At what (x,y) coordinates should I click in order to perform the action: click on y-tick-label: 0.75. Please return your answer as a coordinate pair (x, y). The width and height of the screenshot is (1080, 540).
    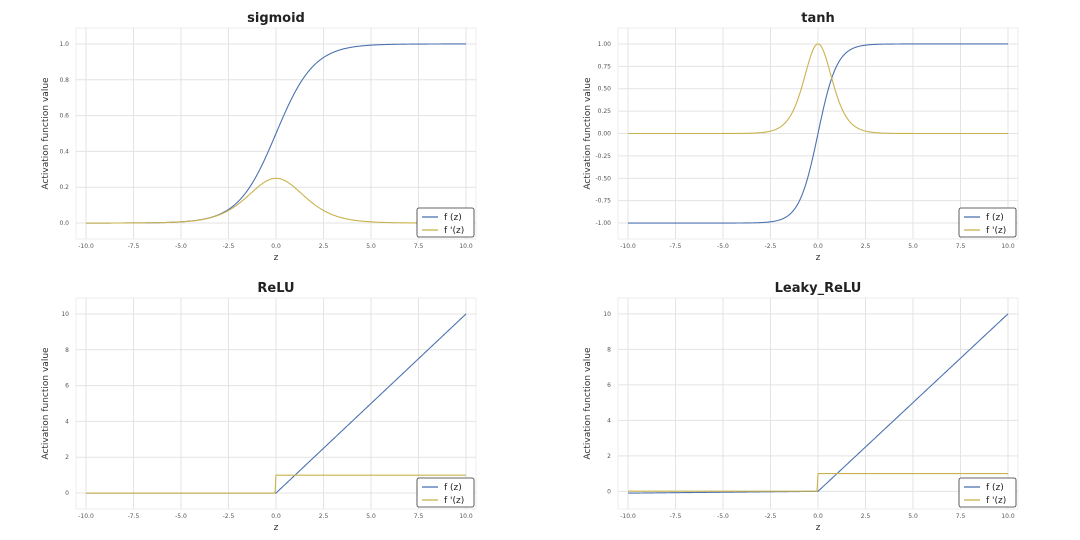
    Looking at the image, I should click on (605, 66).